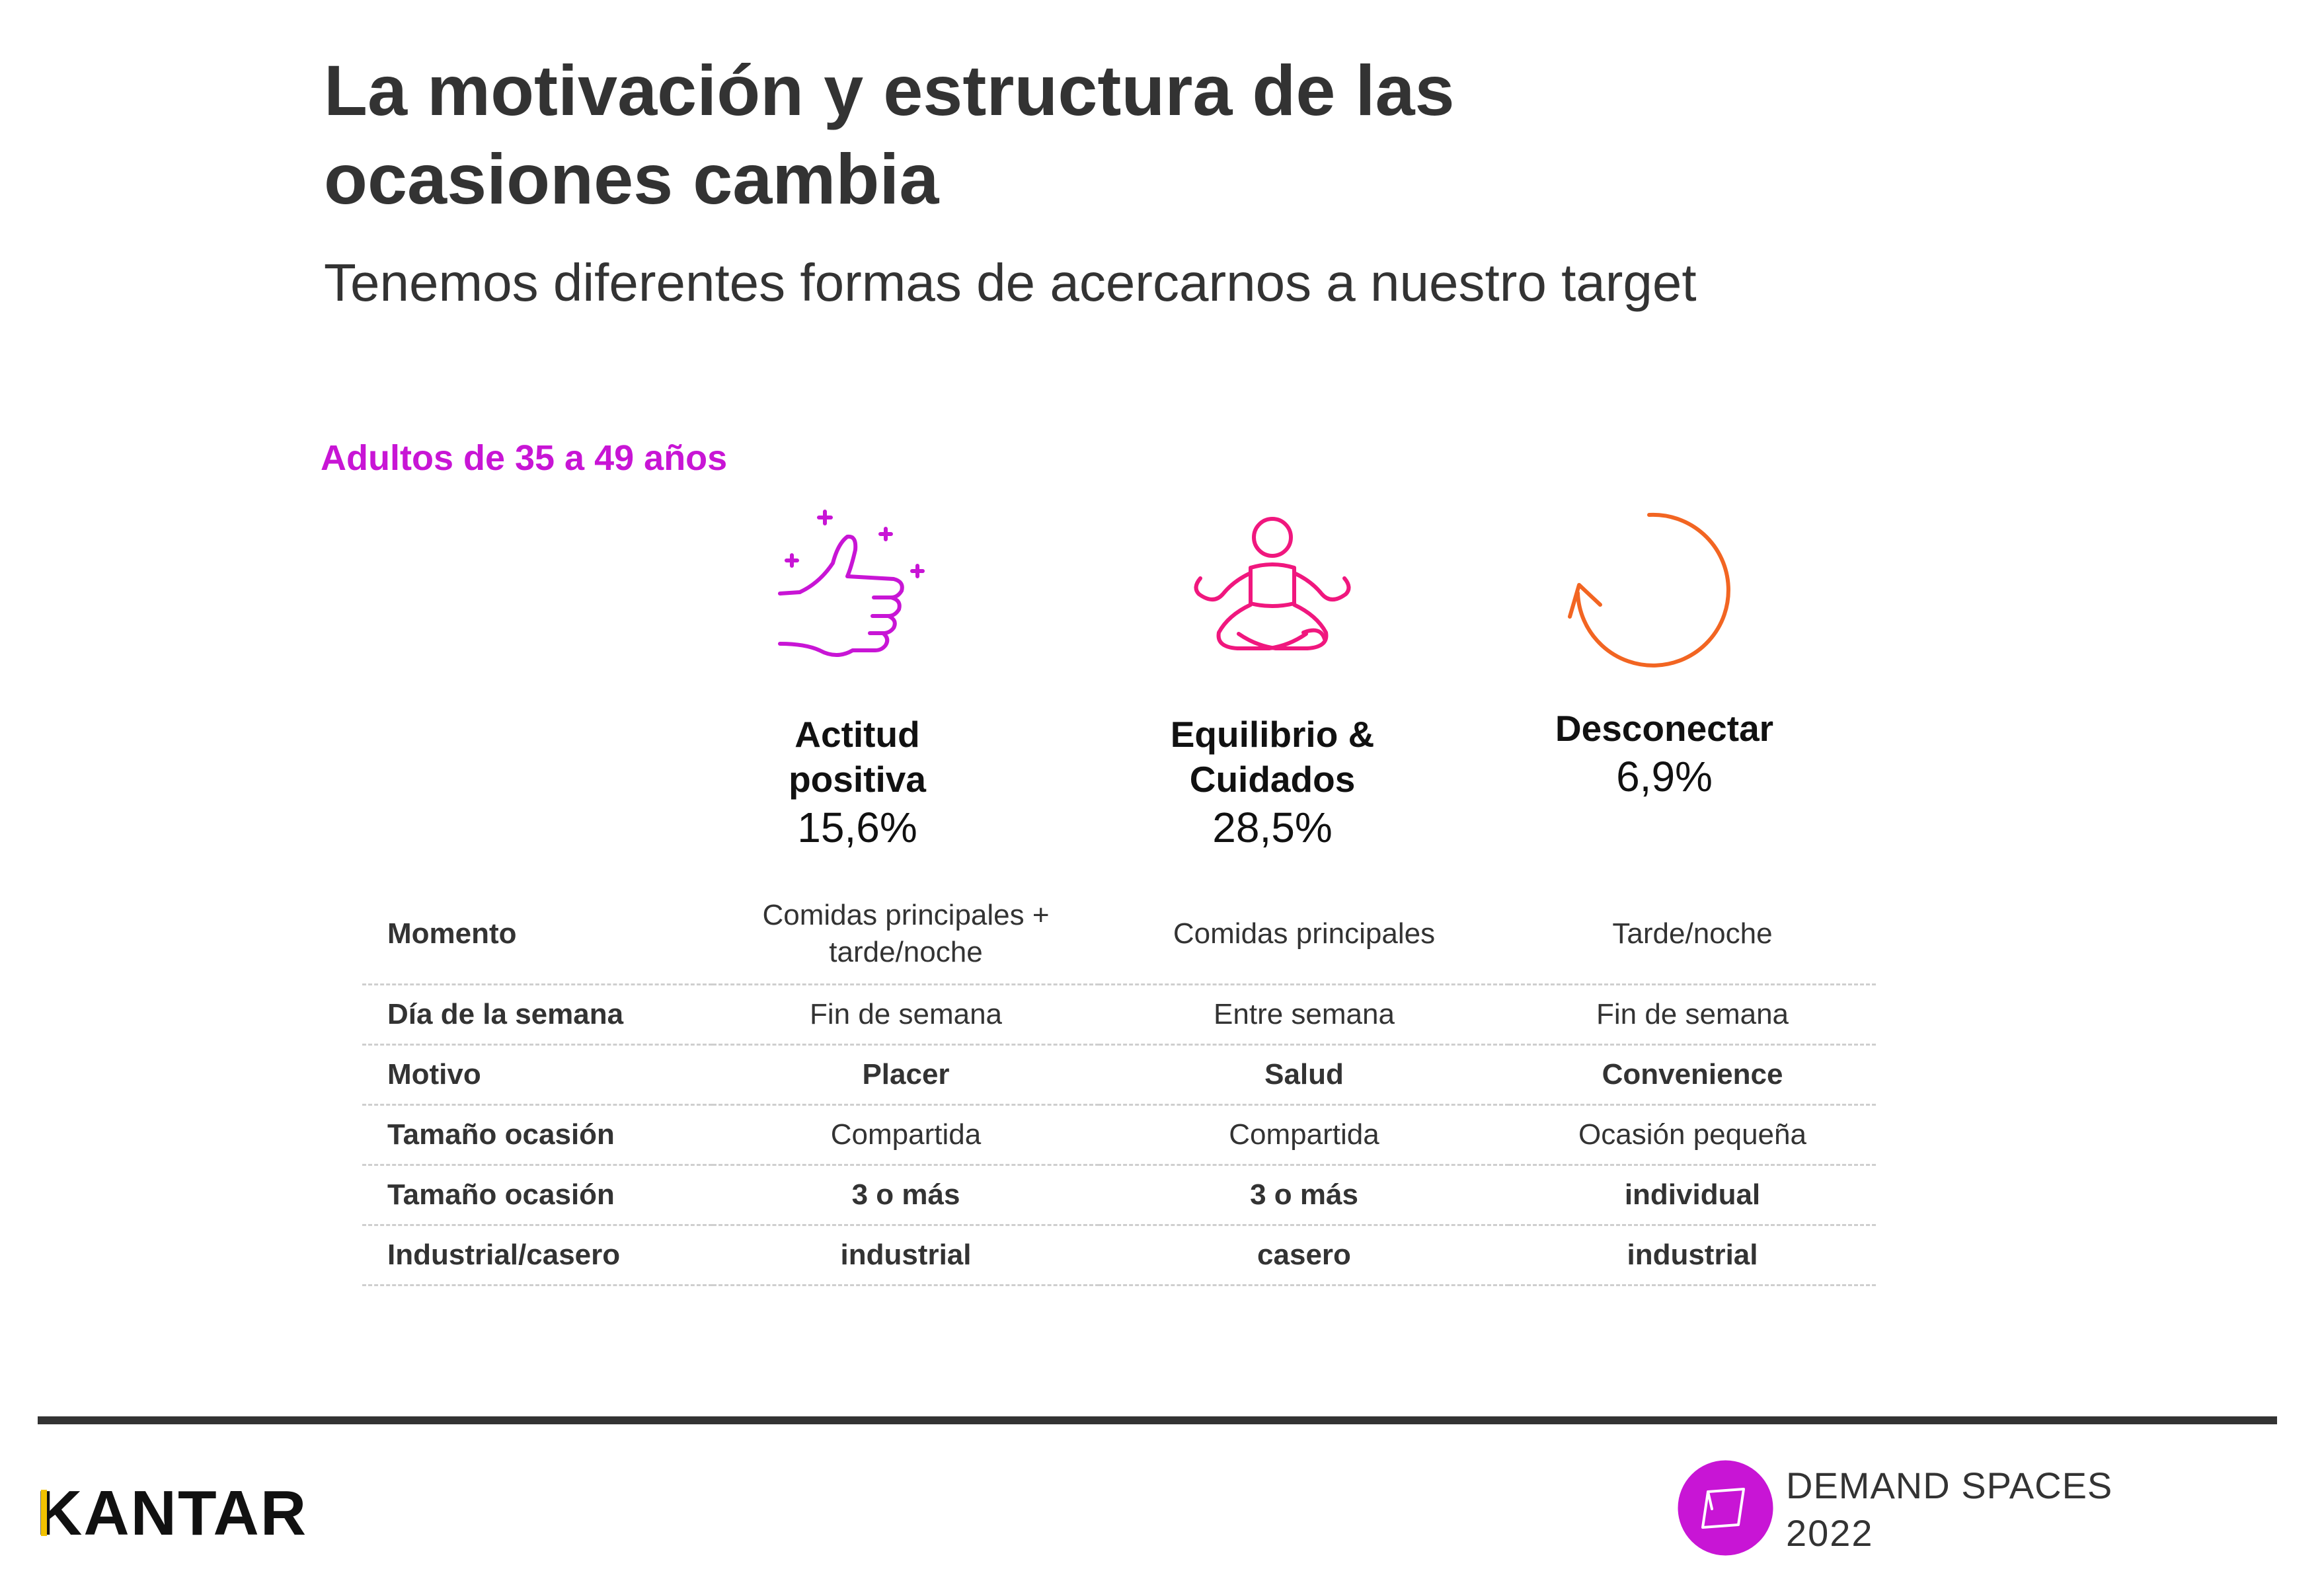  What do you see at coordinates (524, 458) in the screenshot?
I see `segment-label: Adultos de 35 a 49 años` at bounding box center [524, 458].